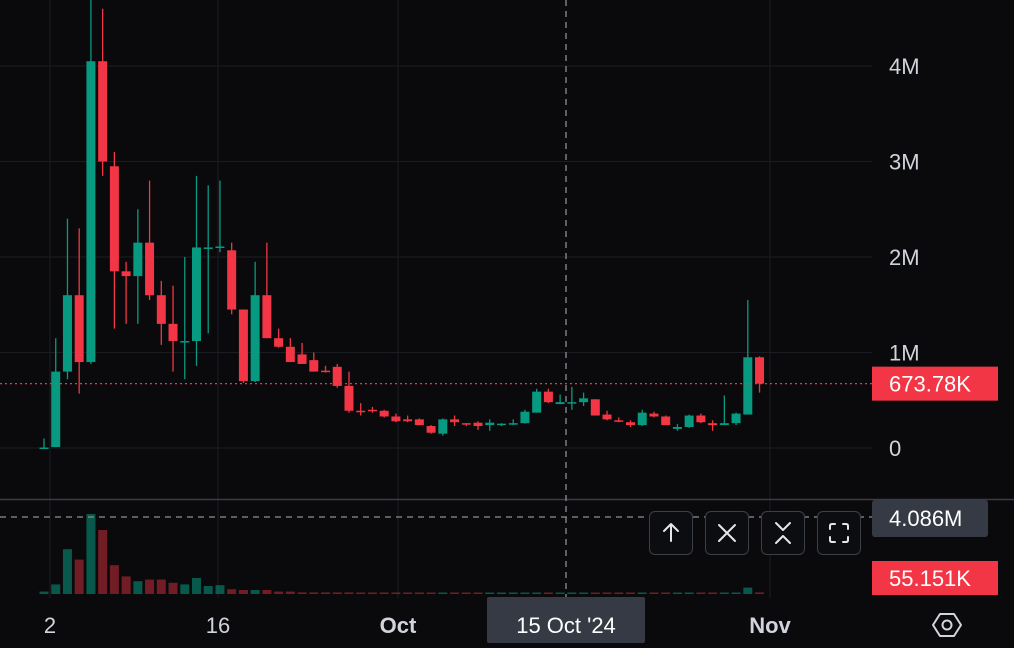  I want to click on y-tick-label: 1M, so click(904, 353).